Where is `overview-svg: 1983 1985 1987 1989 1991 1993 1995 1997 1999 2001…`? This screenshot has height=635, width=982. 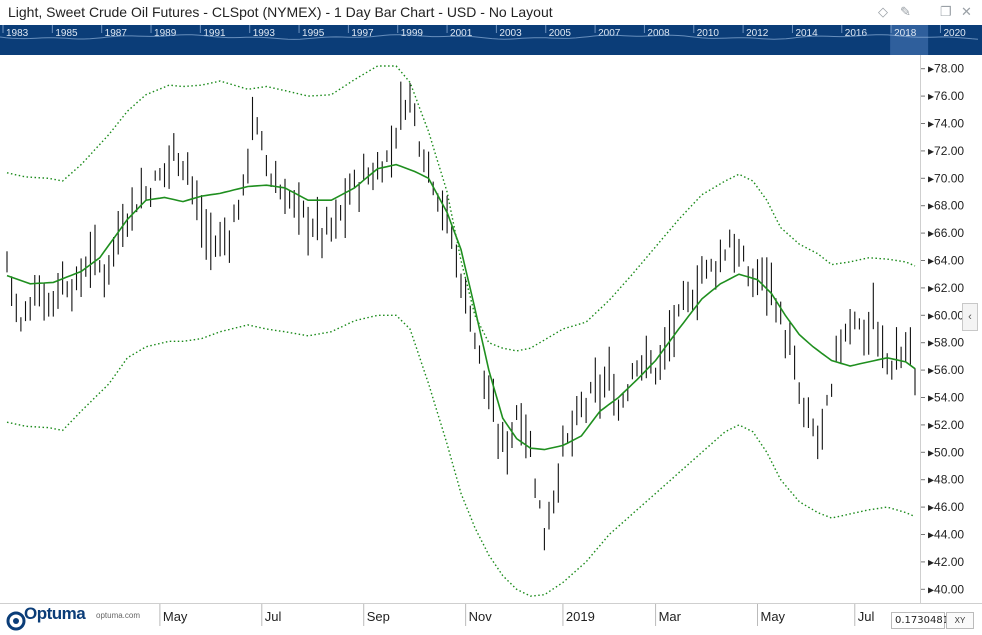
overview-svg: 1983 1985 1987 1989 1991 1993 1995 1997 1999 2001… is located at coordinates (489, 40).